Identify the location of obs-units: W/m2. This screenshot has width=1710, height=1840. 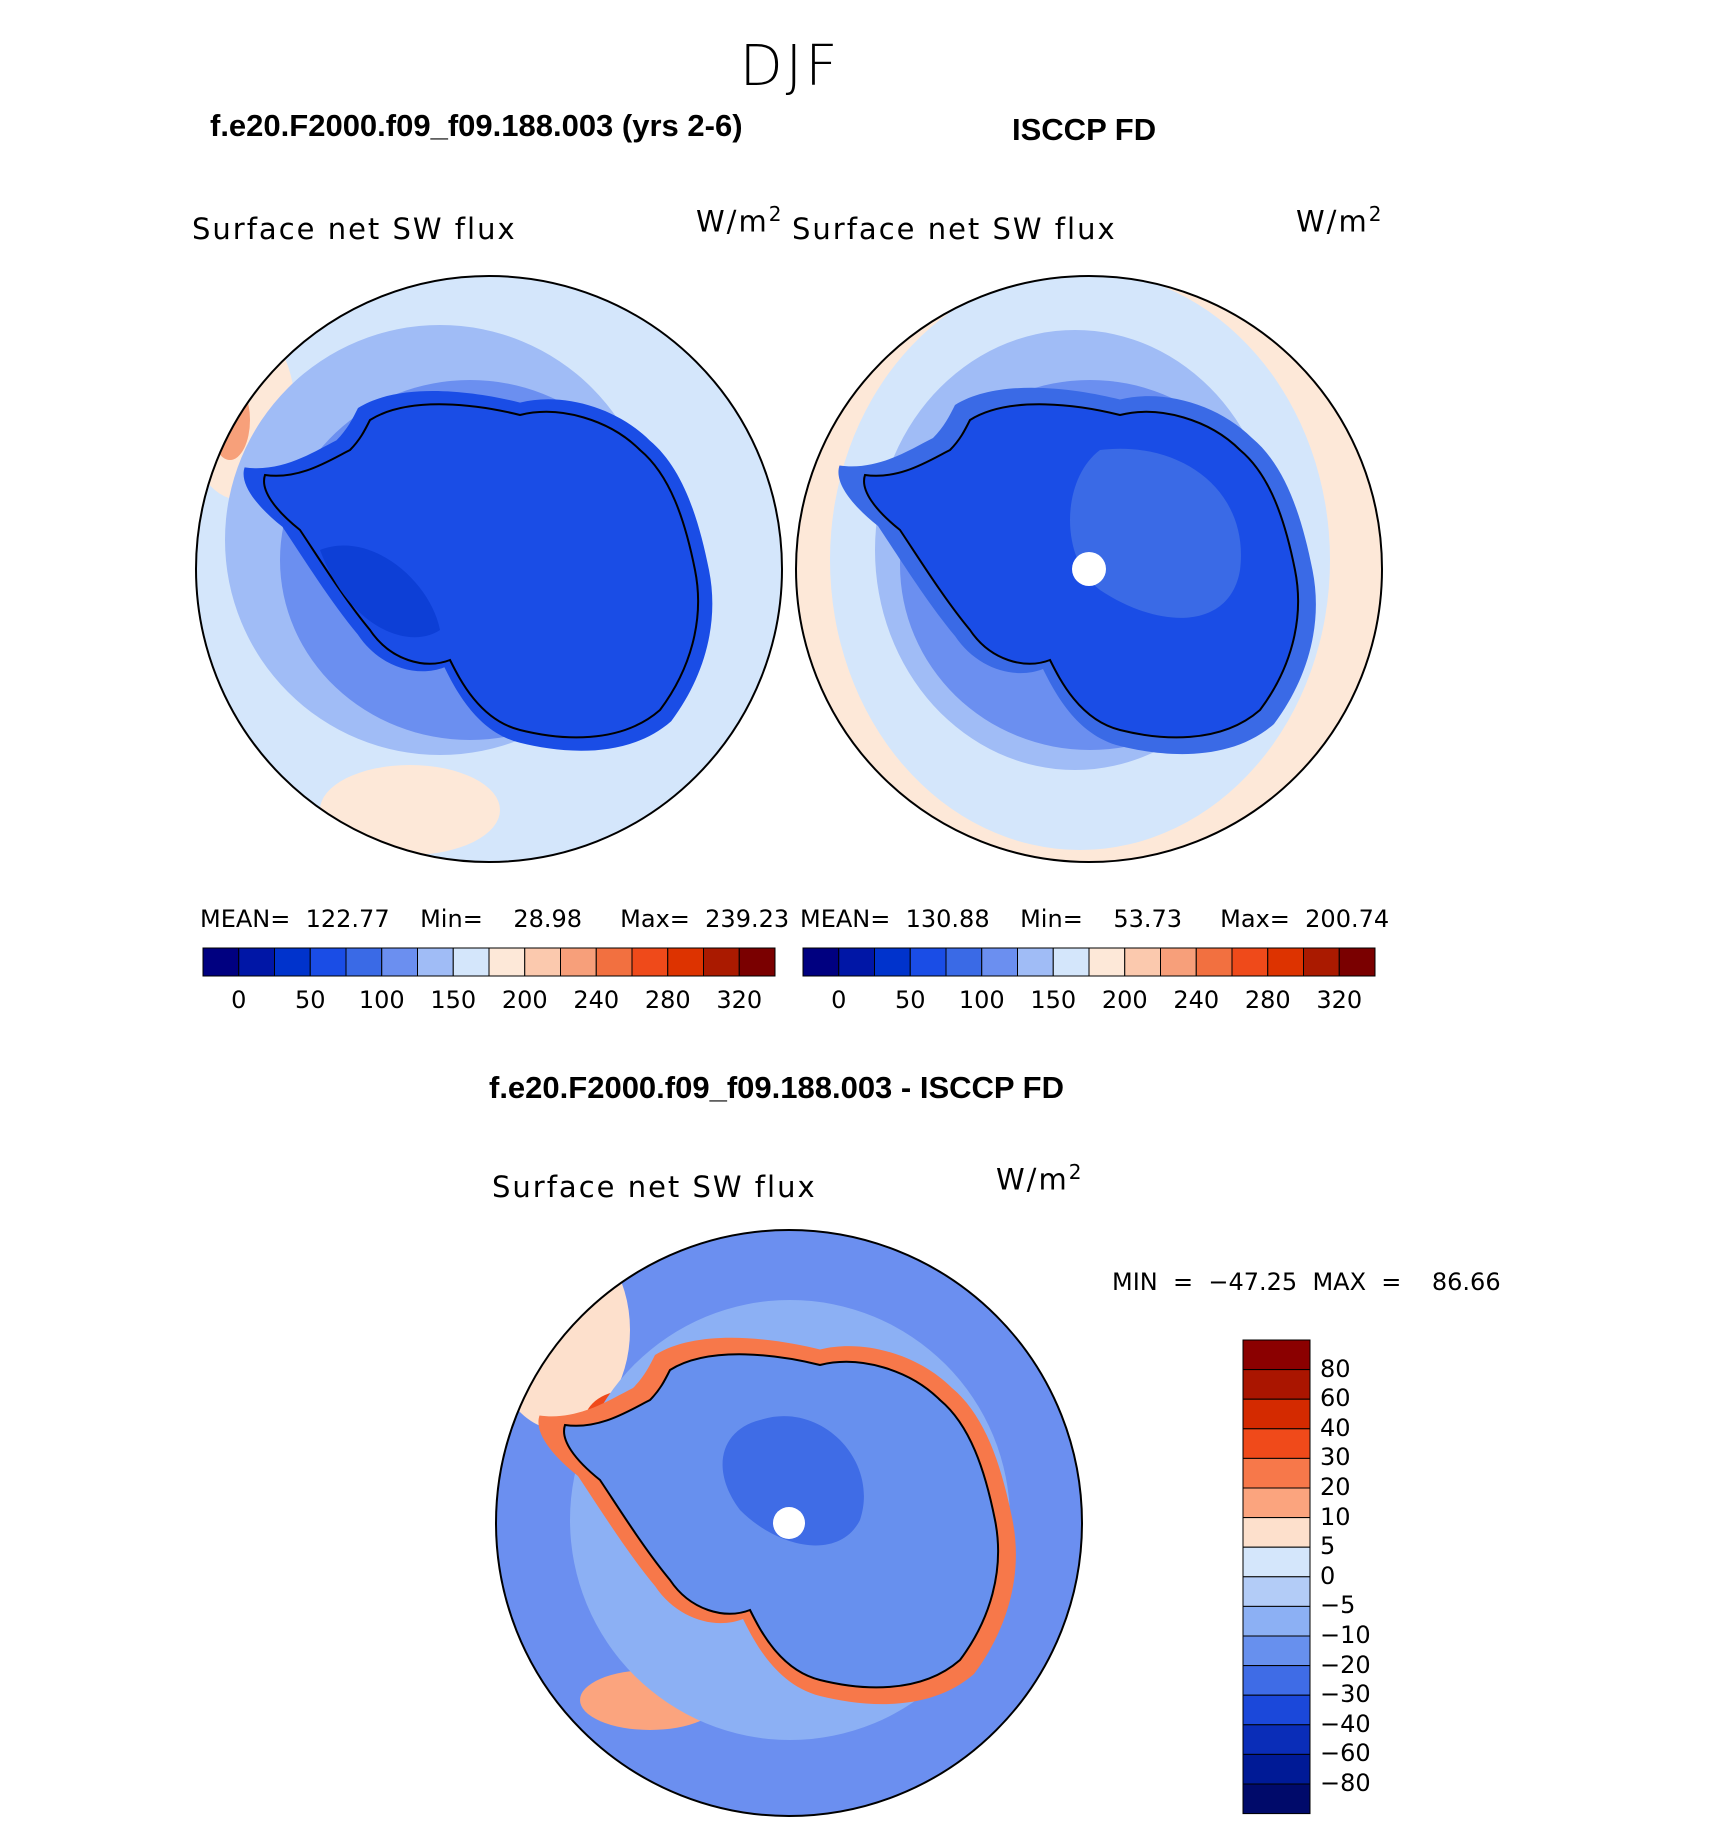
(1340, 220).